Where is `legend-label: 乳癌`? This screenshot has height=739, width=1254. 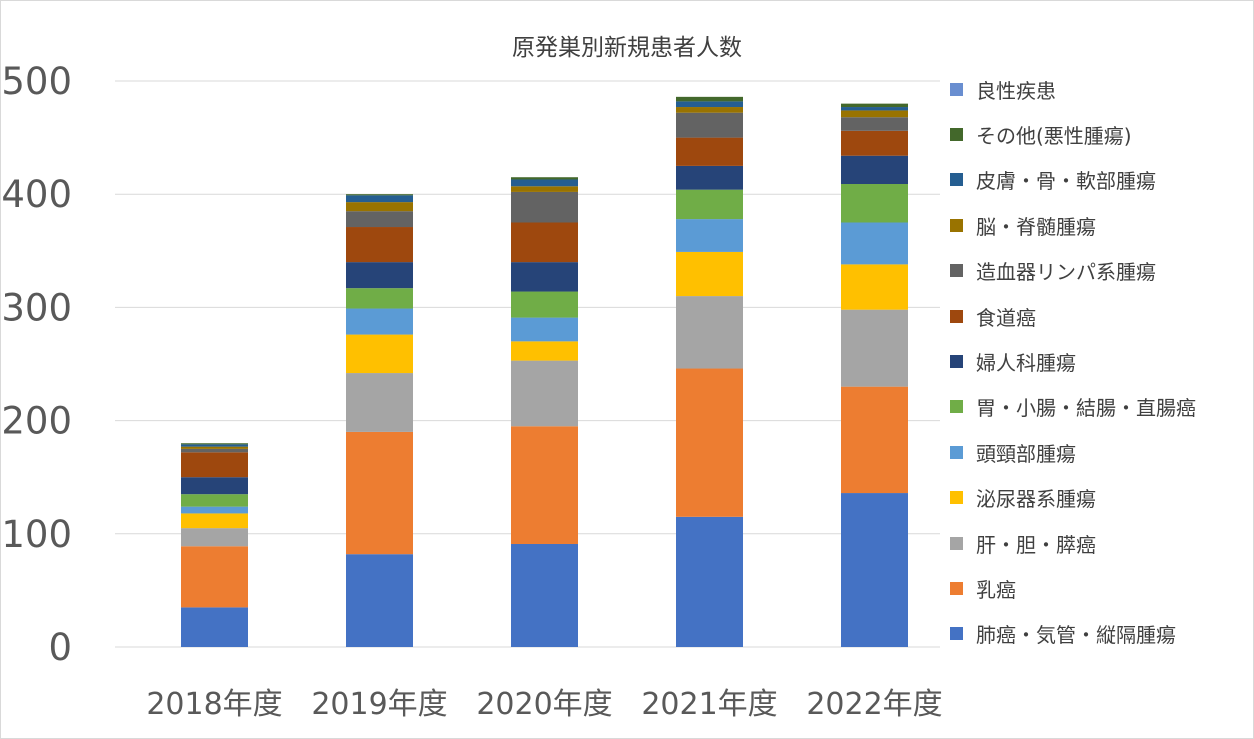
legend-label: 乳癌 is located at coordinates (996, 589).